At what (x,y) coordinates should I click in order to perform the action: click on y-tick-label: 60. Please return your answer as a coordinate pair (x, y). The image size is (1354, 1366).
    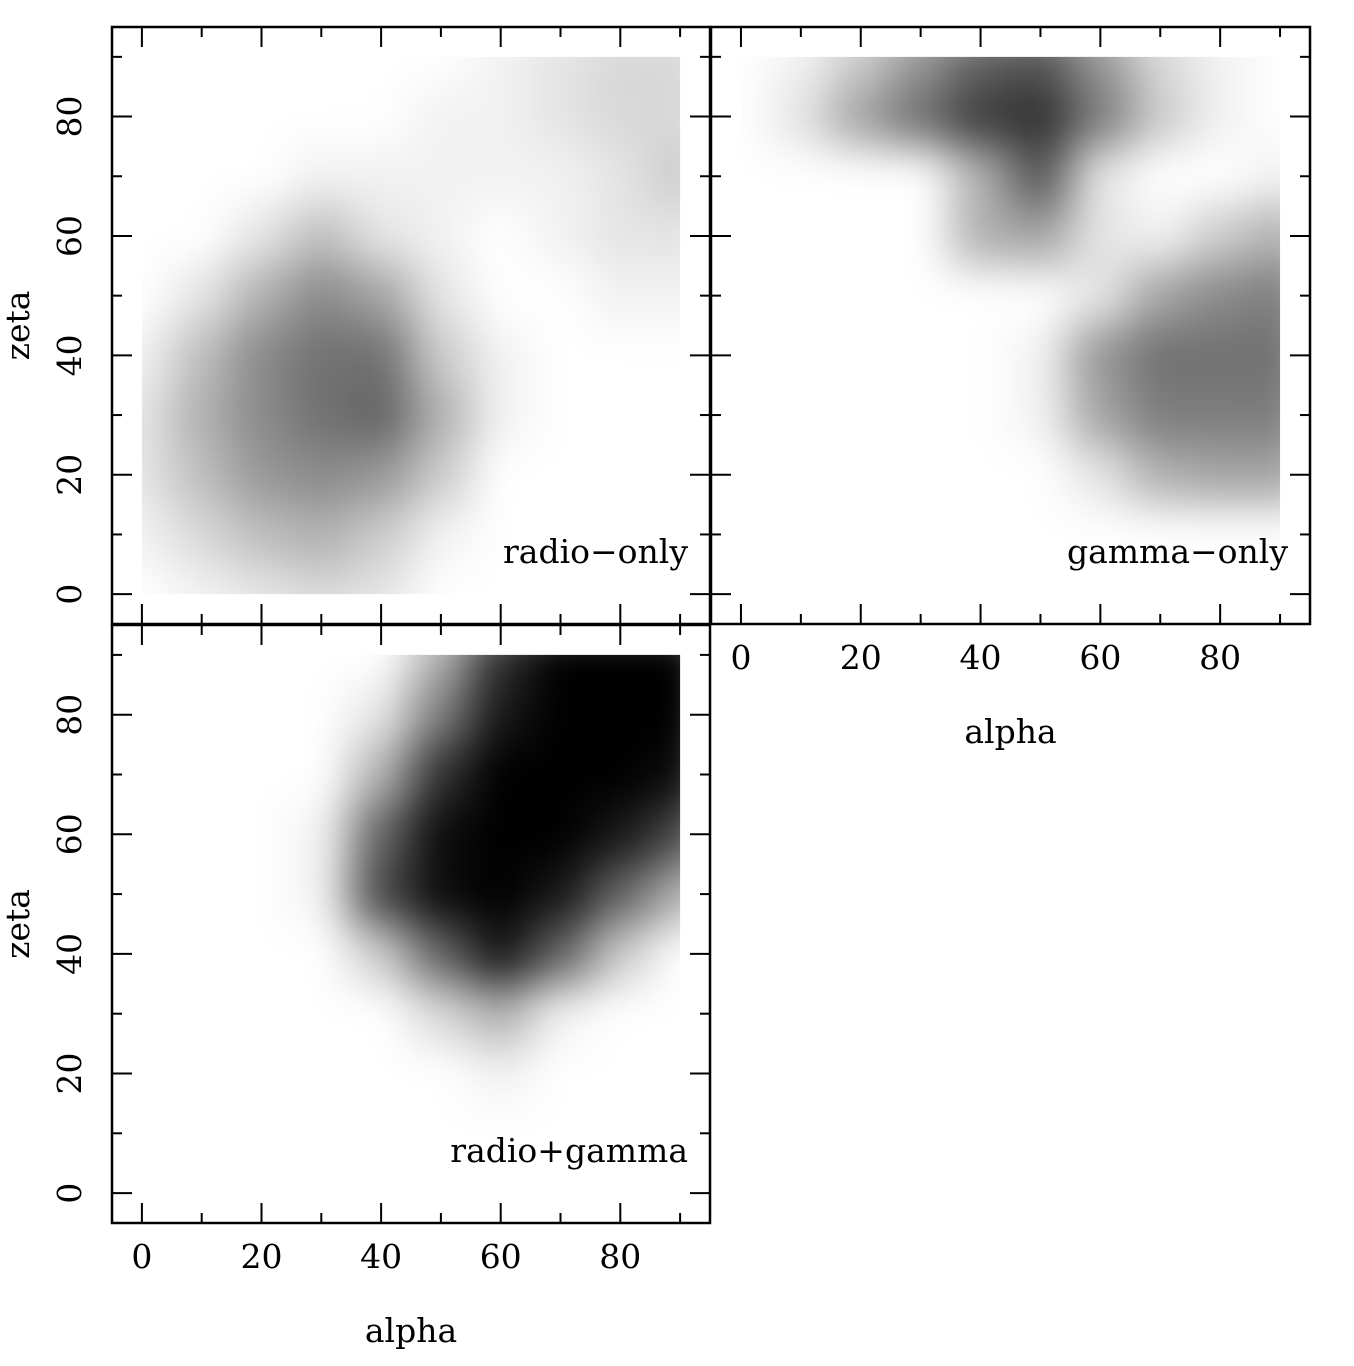
    Looking at the image, I should click on (69, 834).